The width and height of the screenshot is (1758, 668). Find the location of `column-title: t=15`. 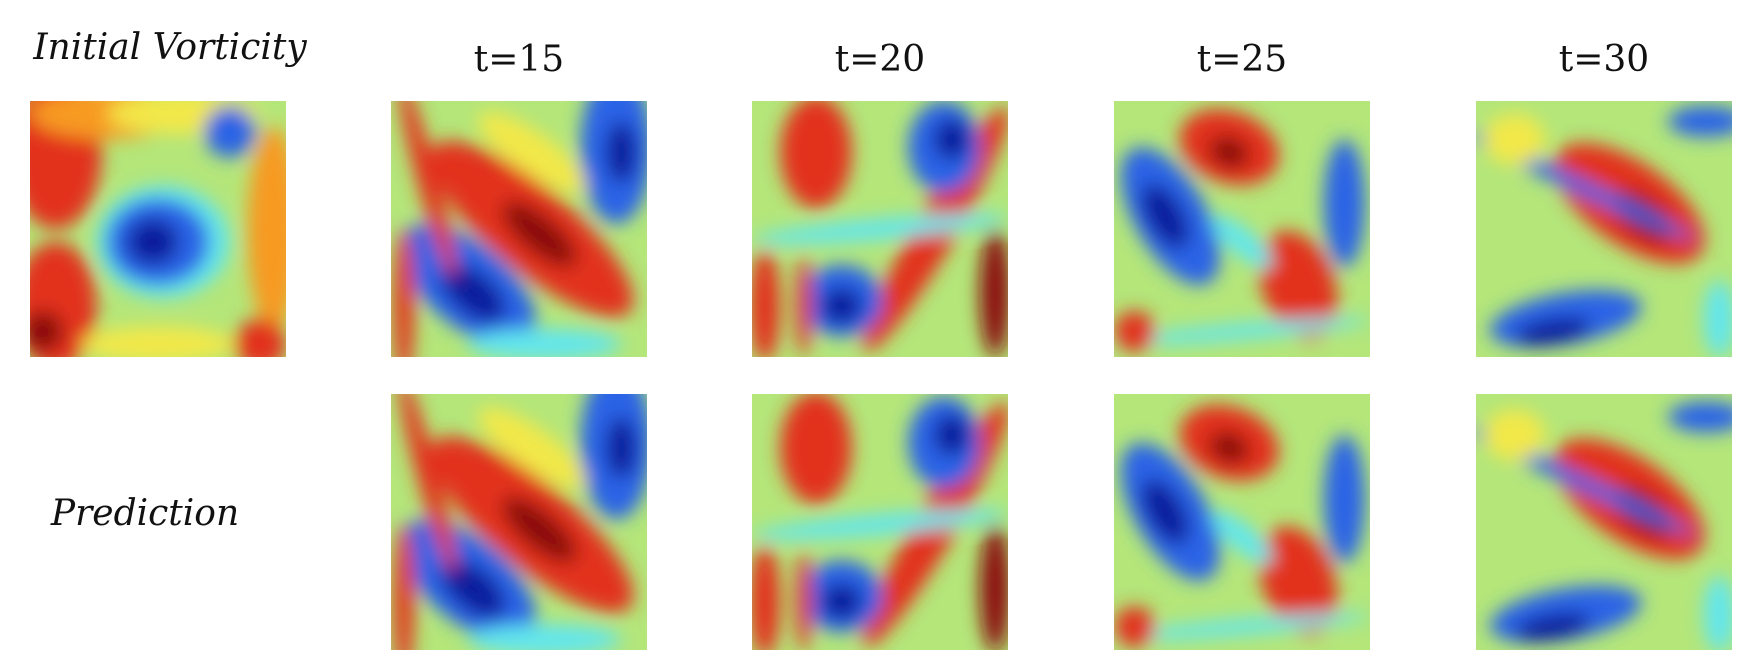

column-title: t=15 is located at coordinates (519, 59).